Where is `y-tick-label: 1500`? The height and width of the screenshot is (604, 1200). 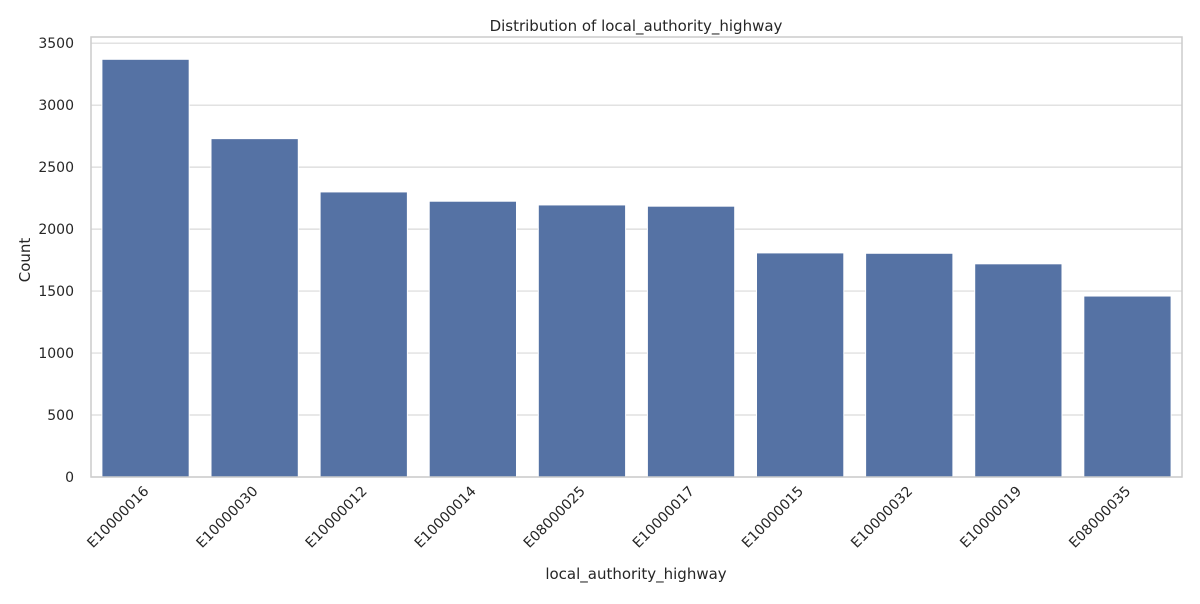
y-tick-label: 1500 is located at coordinates (56, 292).